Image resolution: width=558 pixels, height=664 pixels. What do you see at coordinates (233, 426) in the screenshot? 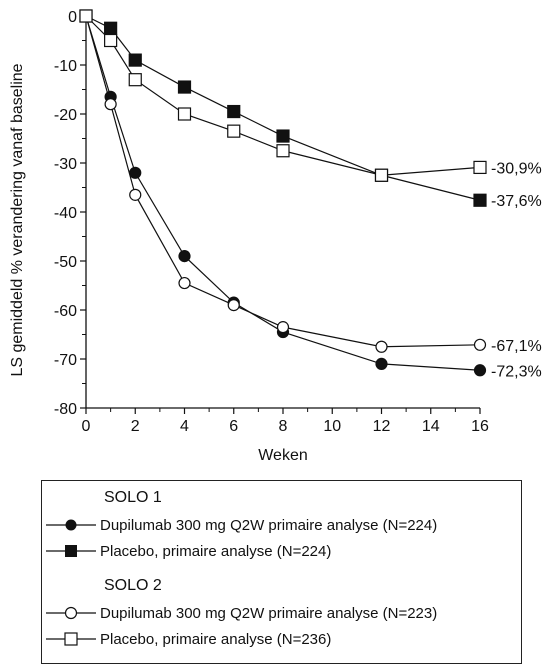
I see `x-tick-label: 6` at bounding box center [233, 426].